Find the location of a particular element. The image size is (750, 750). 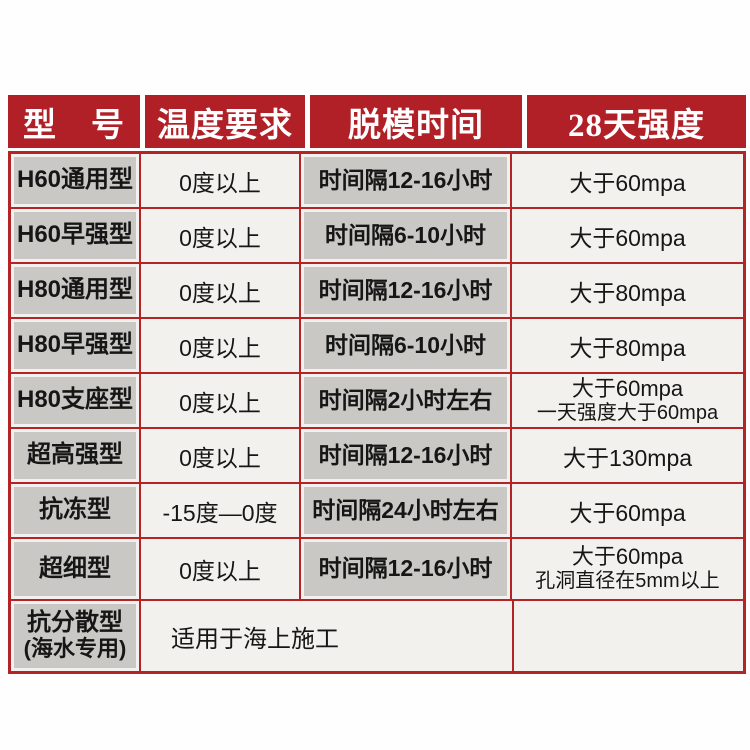

header-cell-demold-time: 脱模时间 is located at coordinates (416, 121).